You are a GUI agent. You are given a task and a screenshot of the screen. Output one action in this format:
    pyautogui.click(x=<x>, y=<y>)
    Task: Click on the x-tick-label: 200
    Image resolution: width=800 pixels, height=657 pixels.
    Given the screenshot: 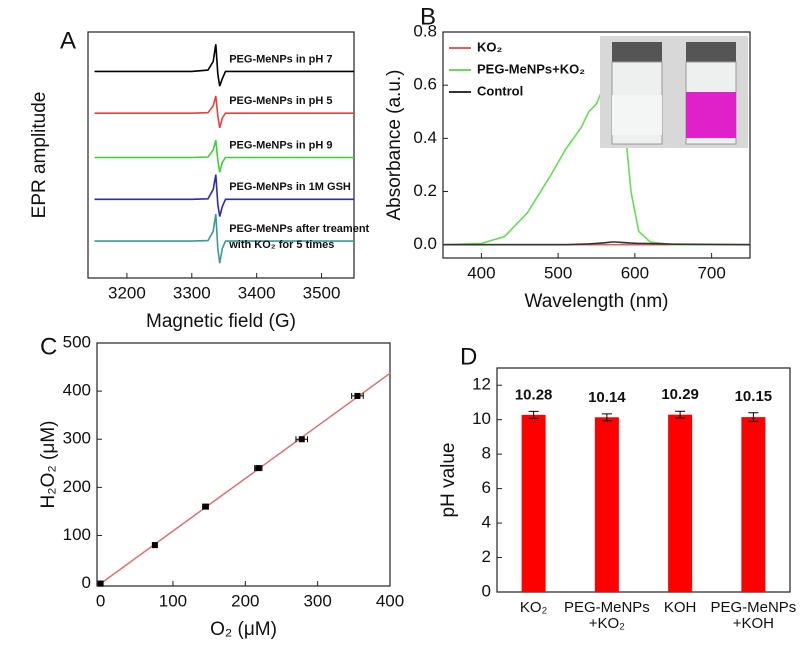 What is the action you would take?
    pyautogui.click(x=245, y=600)
    